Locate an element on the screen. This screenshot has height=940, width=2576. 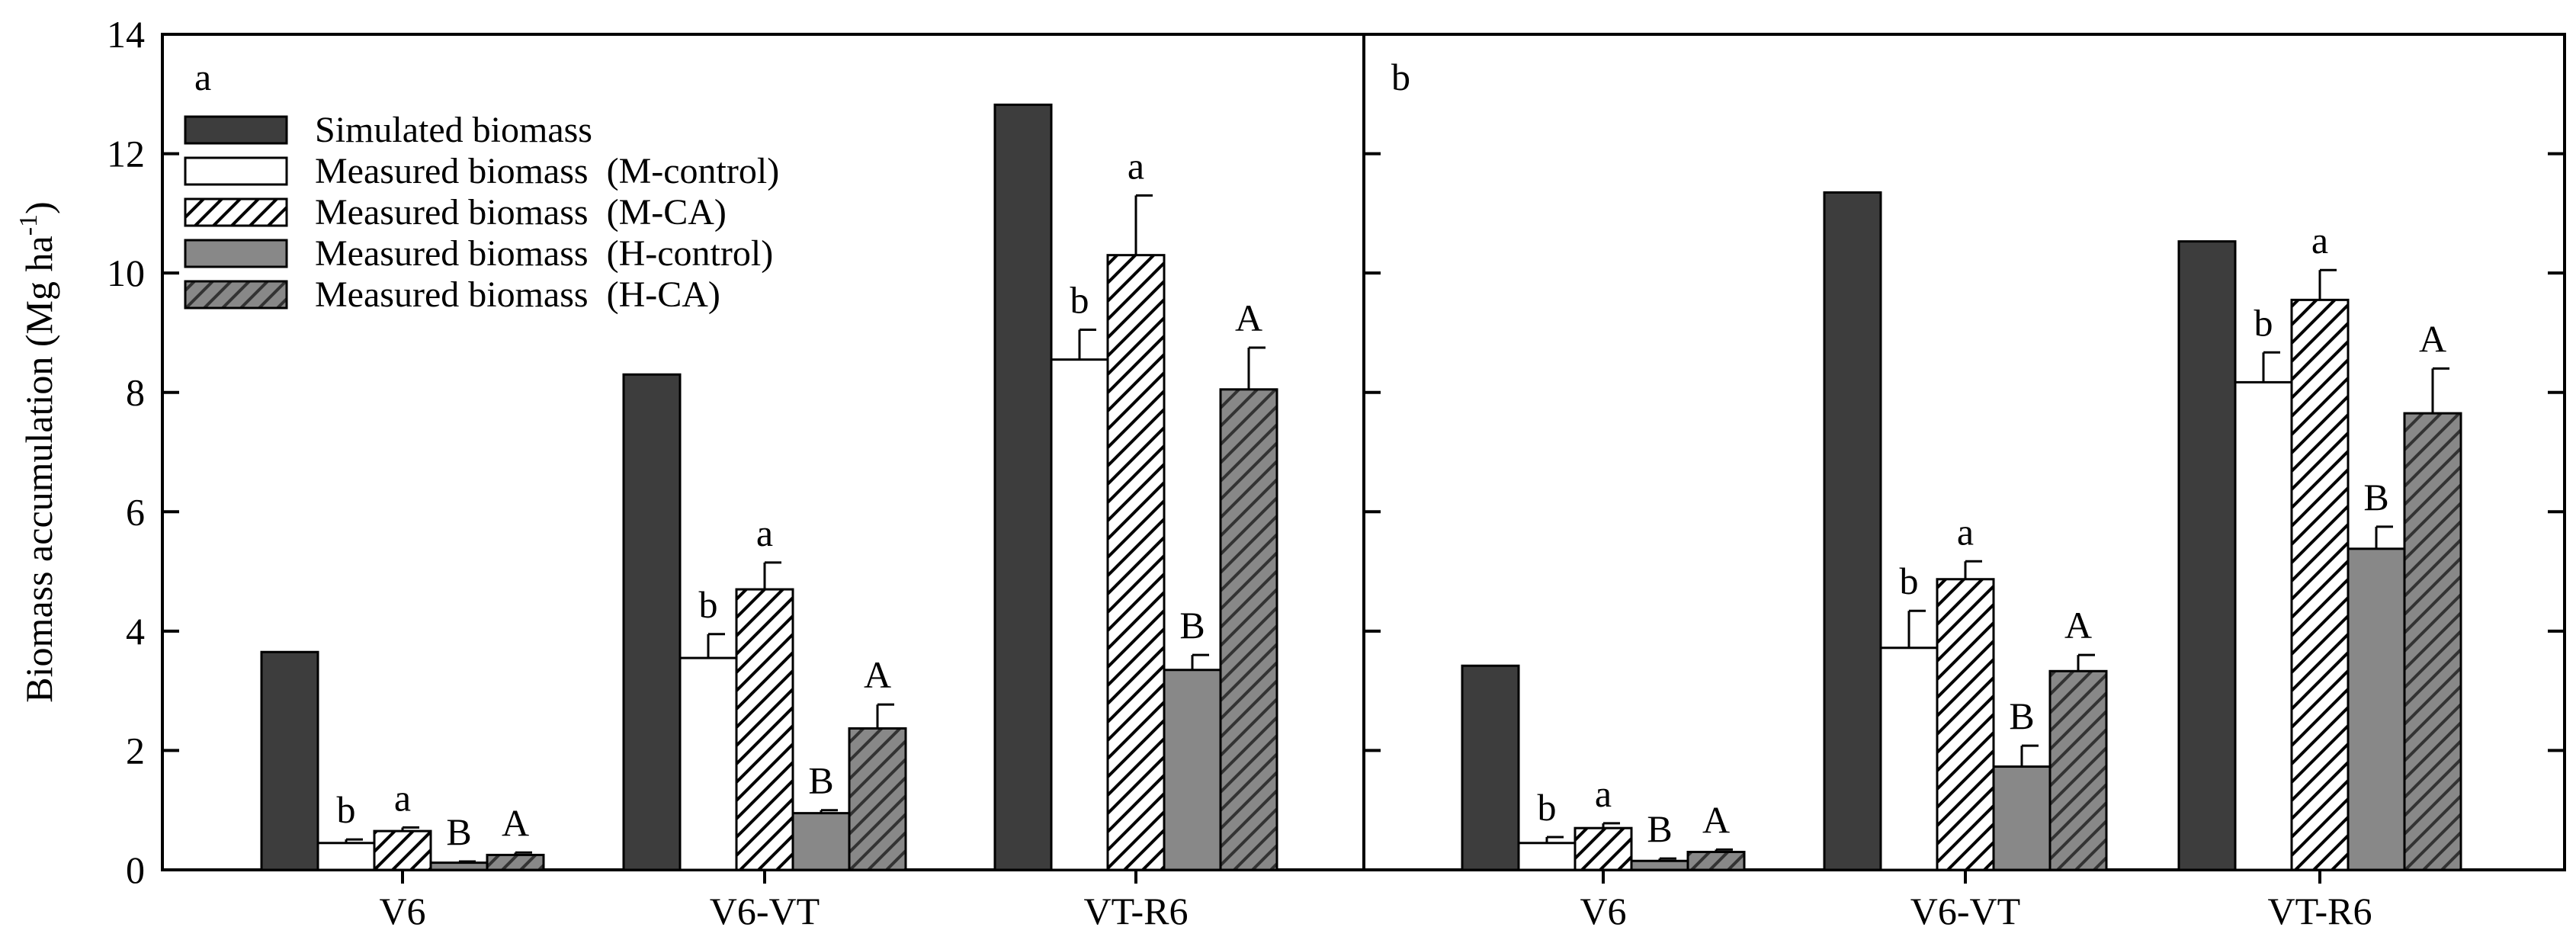
legend-label-h-control: Measured biomass (H-control) is located at coordinates (544, 253).